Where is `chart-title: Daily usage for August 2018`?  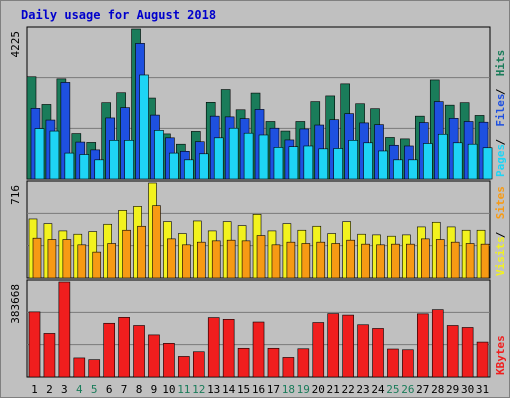
chart-title: Daily usage for August 2018 is located at coordinates (118, 15).